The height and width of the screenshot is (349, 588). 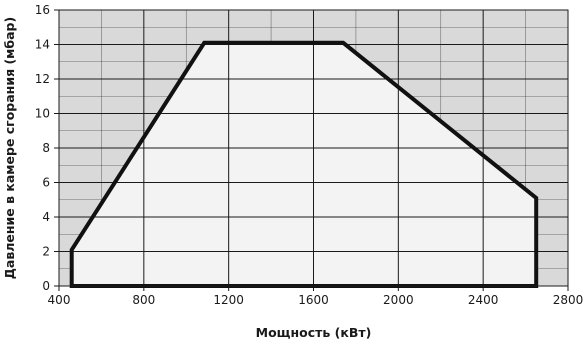 I want to click on x-tick-label: 2400, so click(x=483, y=300).